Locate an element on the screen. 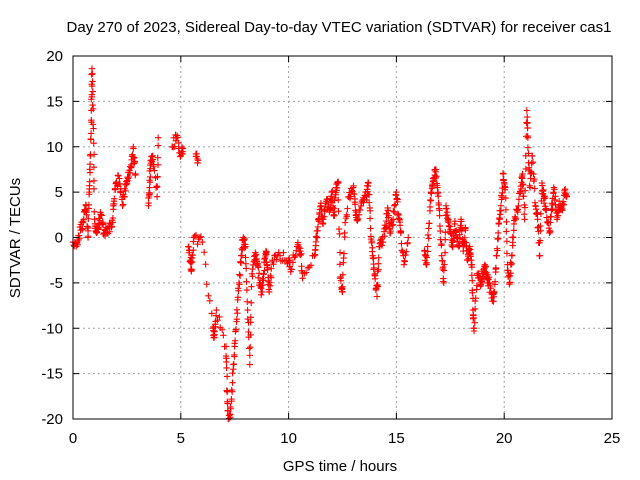 This screenshot has width=640, height=480. y-axis-label: SDTVAR / TECUs is located at coordinates (15, 238).